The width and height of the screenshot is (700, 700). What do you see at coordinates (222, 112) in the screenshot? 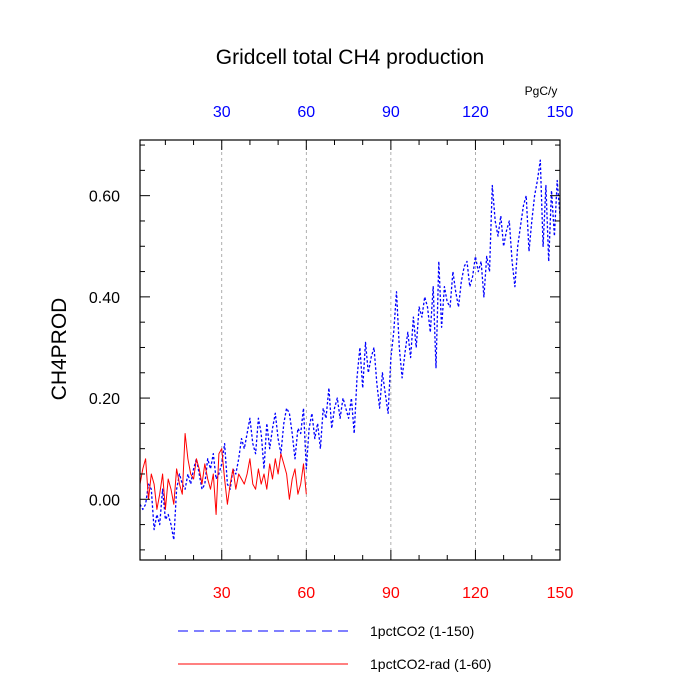
I see `x-tick-label-top-30: 30` at bounding box center [222, 112].